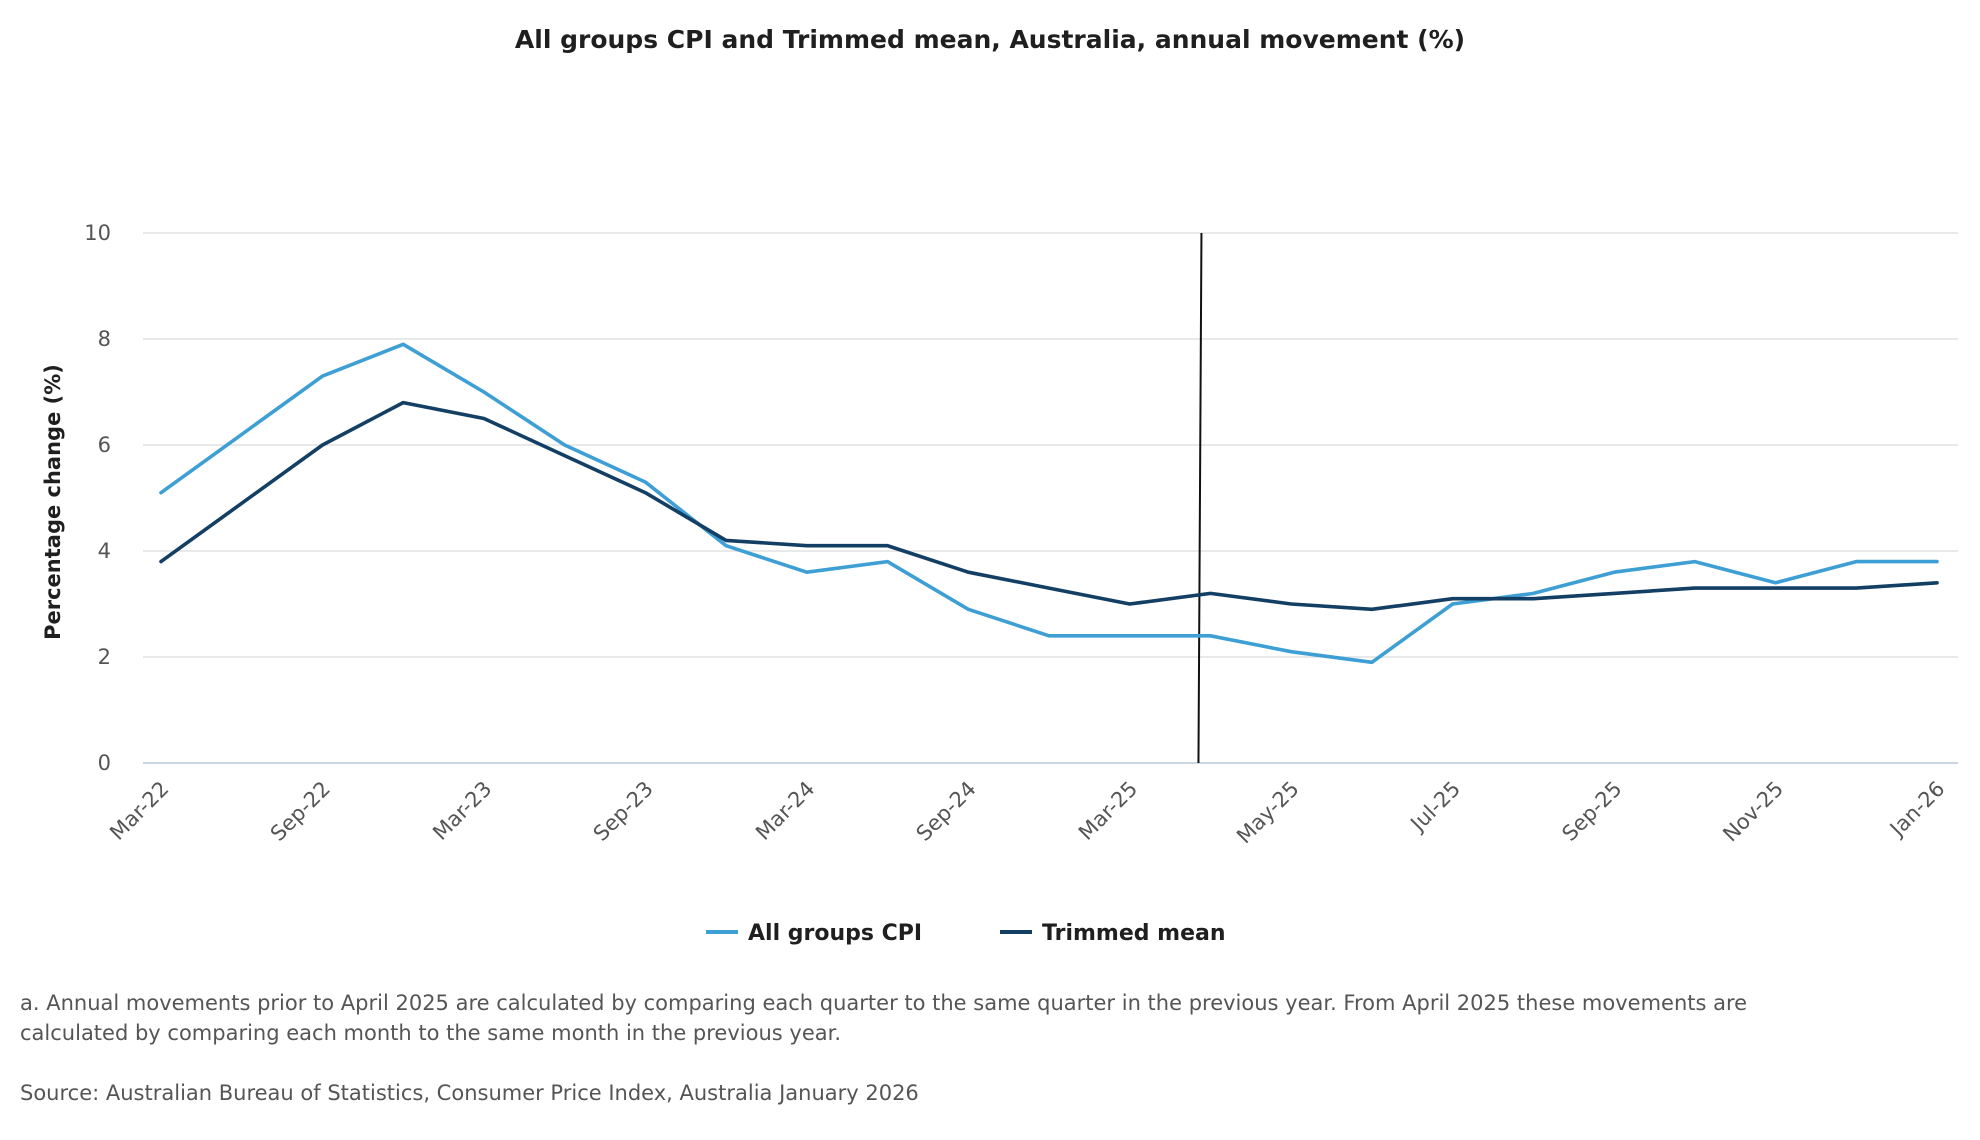 The height and width of the screenshot is (1140, 1980). Describe the element at coordinates (104, 657) in the screenshot. I see `y-tick-label: 2` at that location.